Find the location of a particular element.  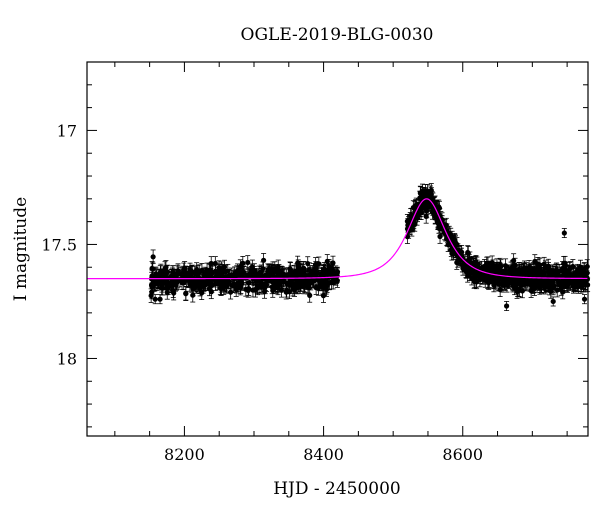

x-axis-label: HJD - 2450000 is located at coordinates (337, 489).